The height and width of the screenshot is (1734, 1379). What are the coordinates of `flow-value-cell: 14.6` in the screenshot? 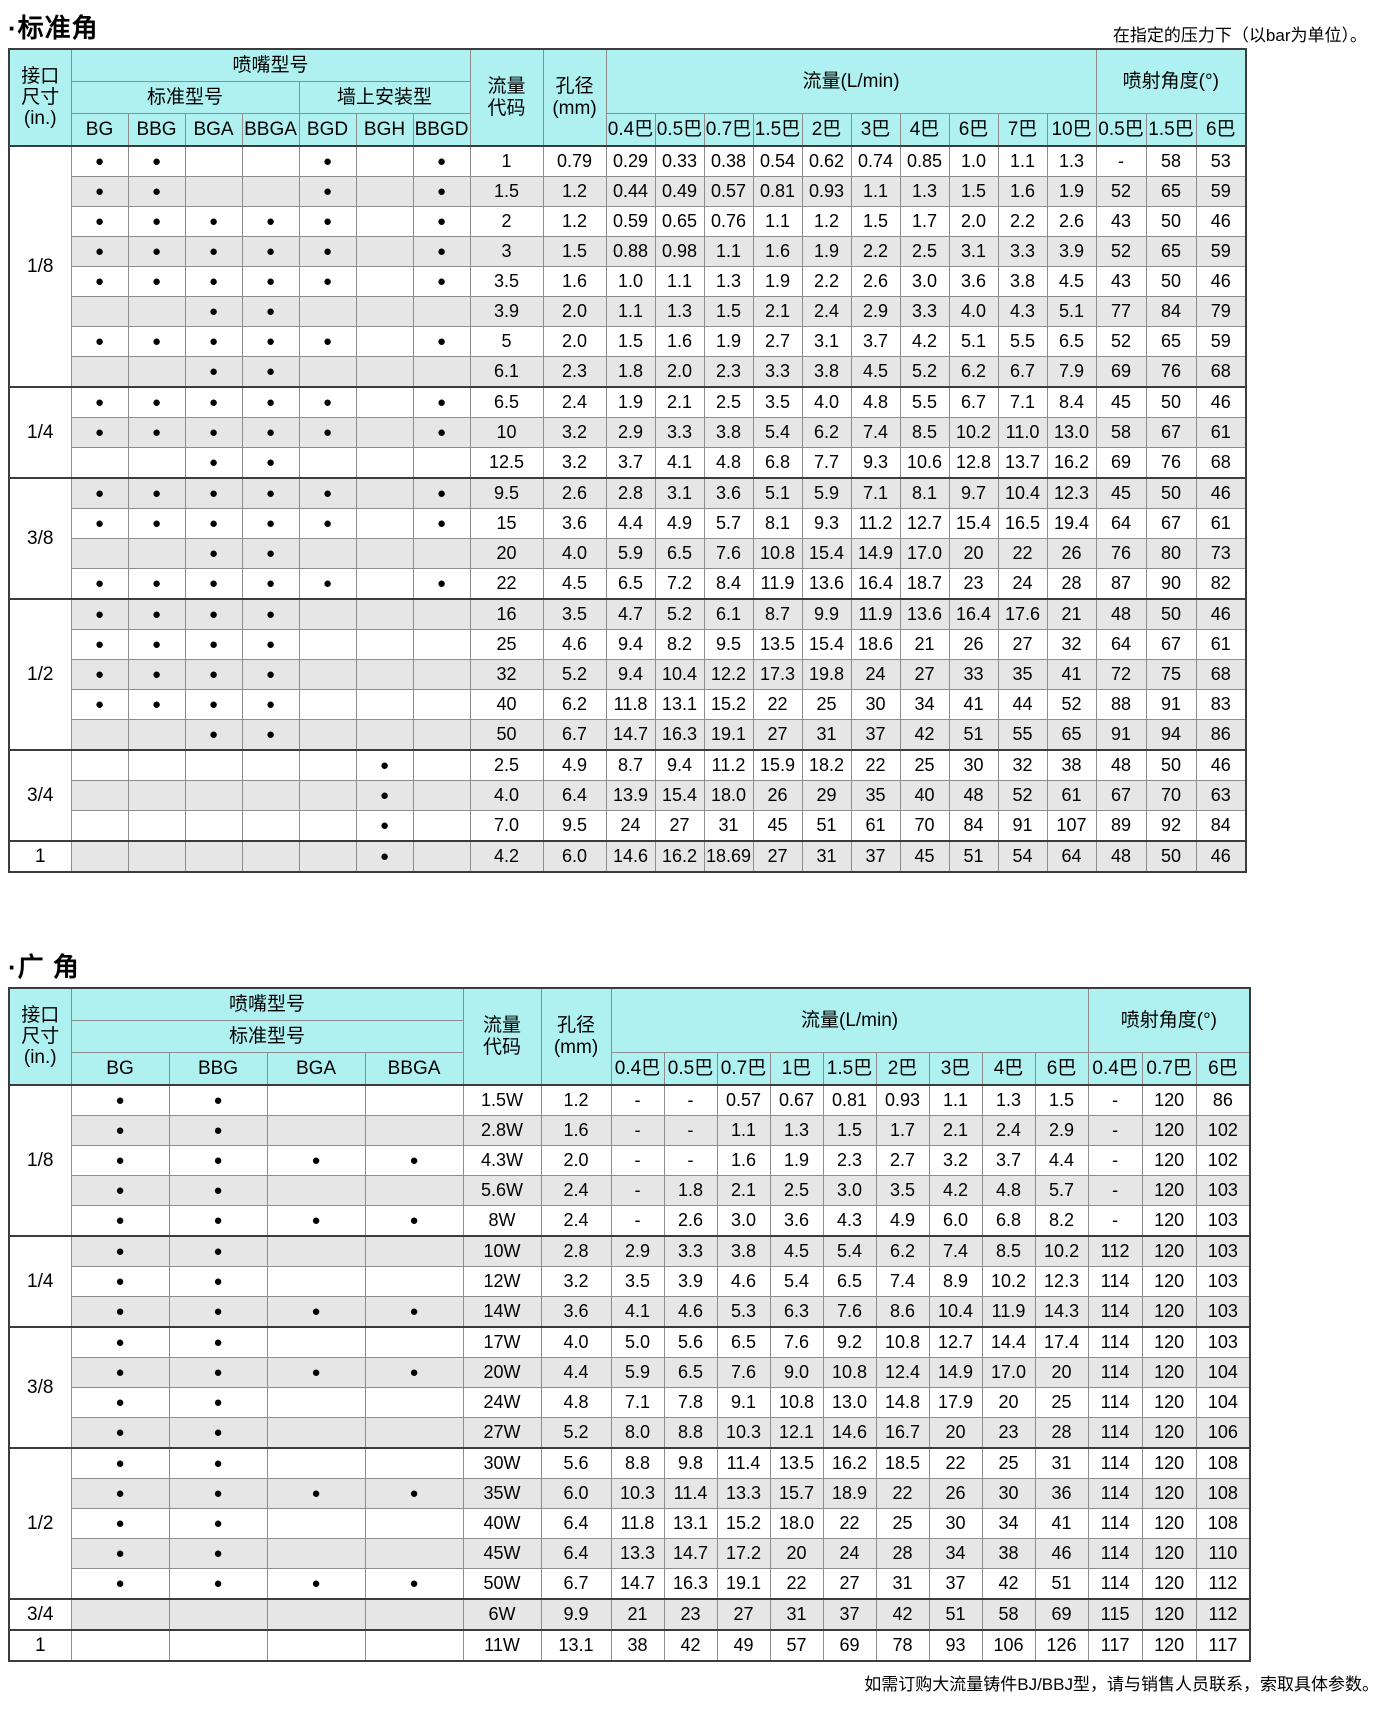 It's located at (849, 1433).